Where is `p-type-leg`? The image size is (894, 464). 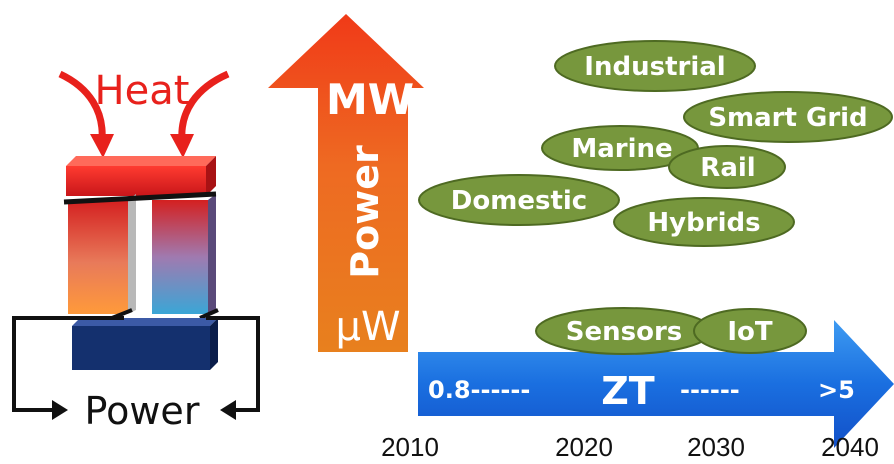 p-type-leg is located at coordinates (180, 257).